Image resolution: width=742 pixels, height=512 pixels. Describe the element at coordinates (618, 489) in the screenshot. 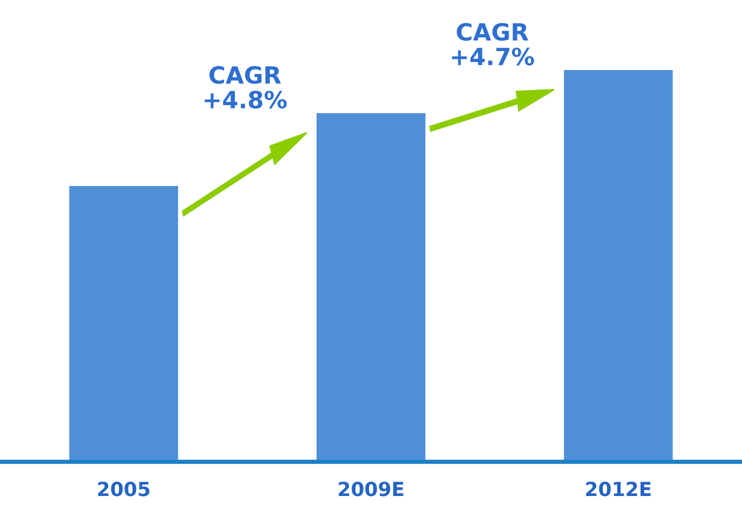

I see `x-tick-label: 2012E` at that location.